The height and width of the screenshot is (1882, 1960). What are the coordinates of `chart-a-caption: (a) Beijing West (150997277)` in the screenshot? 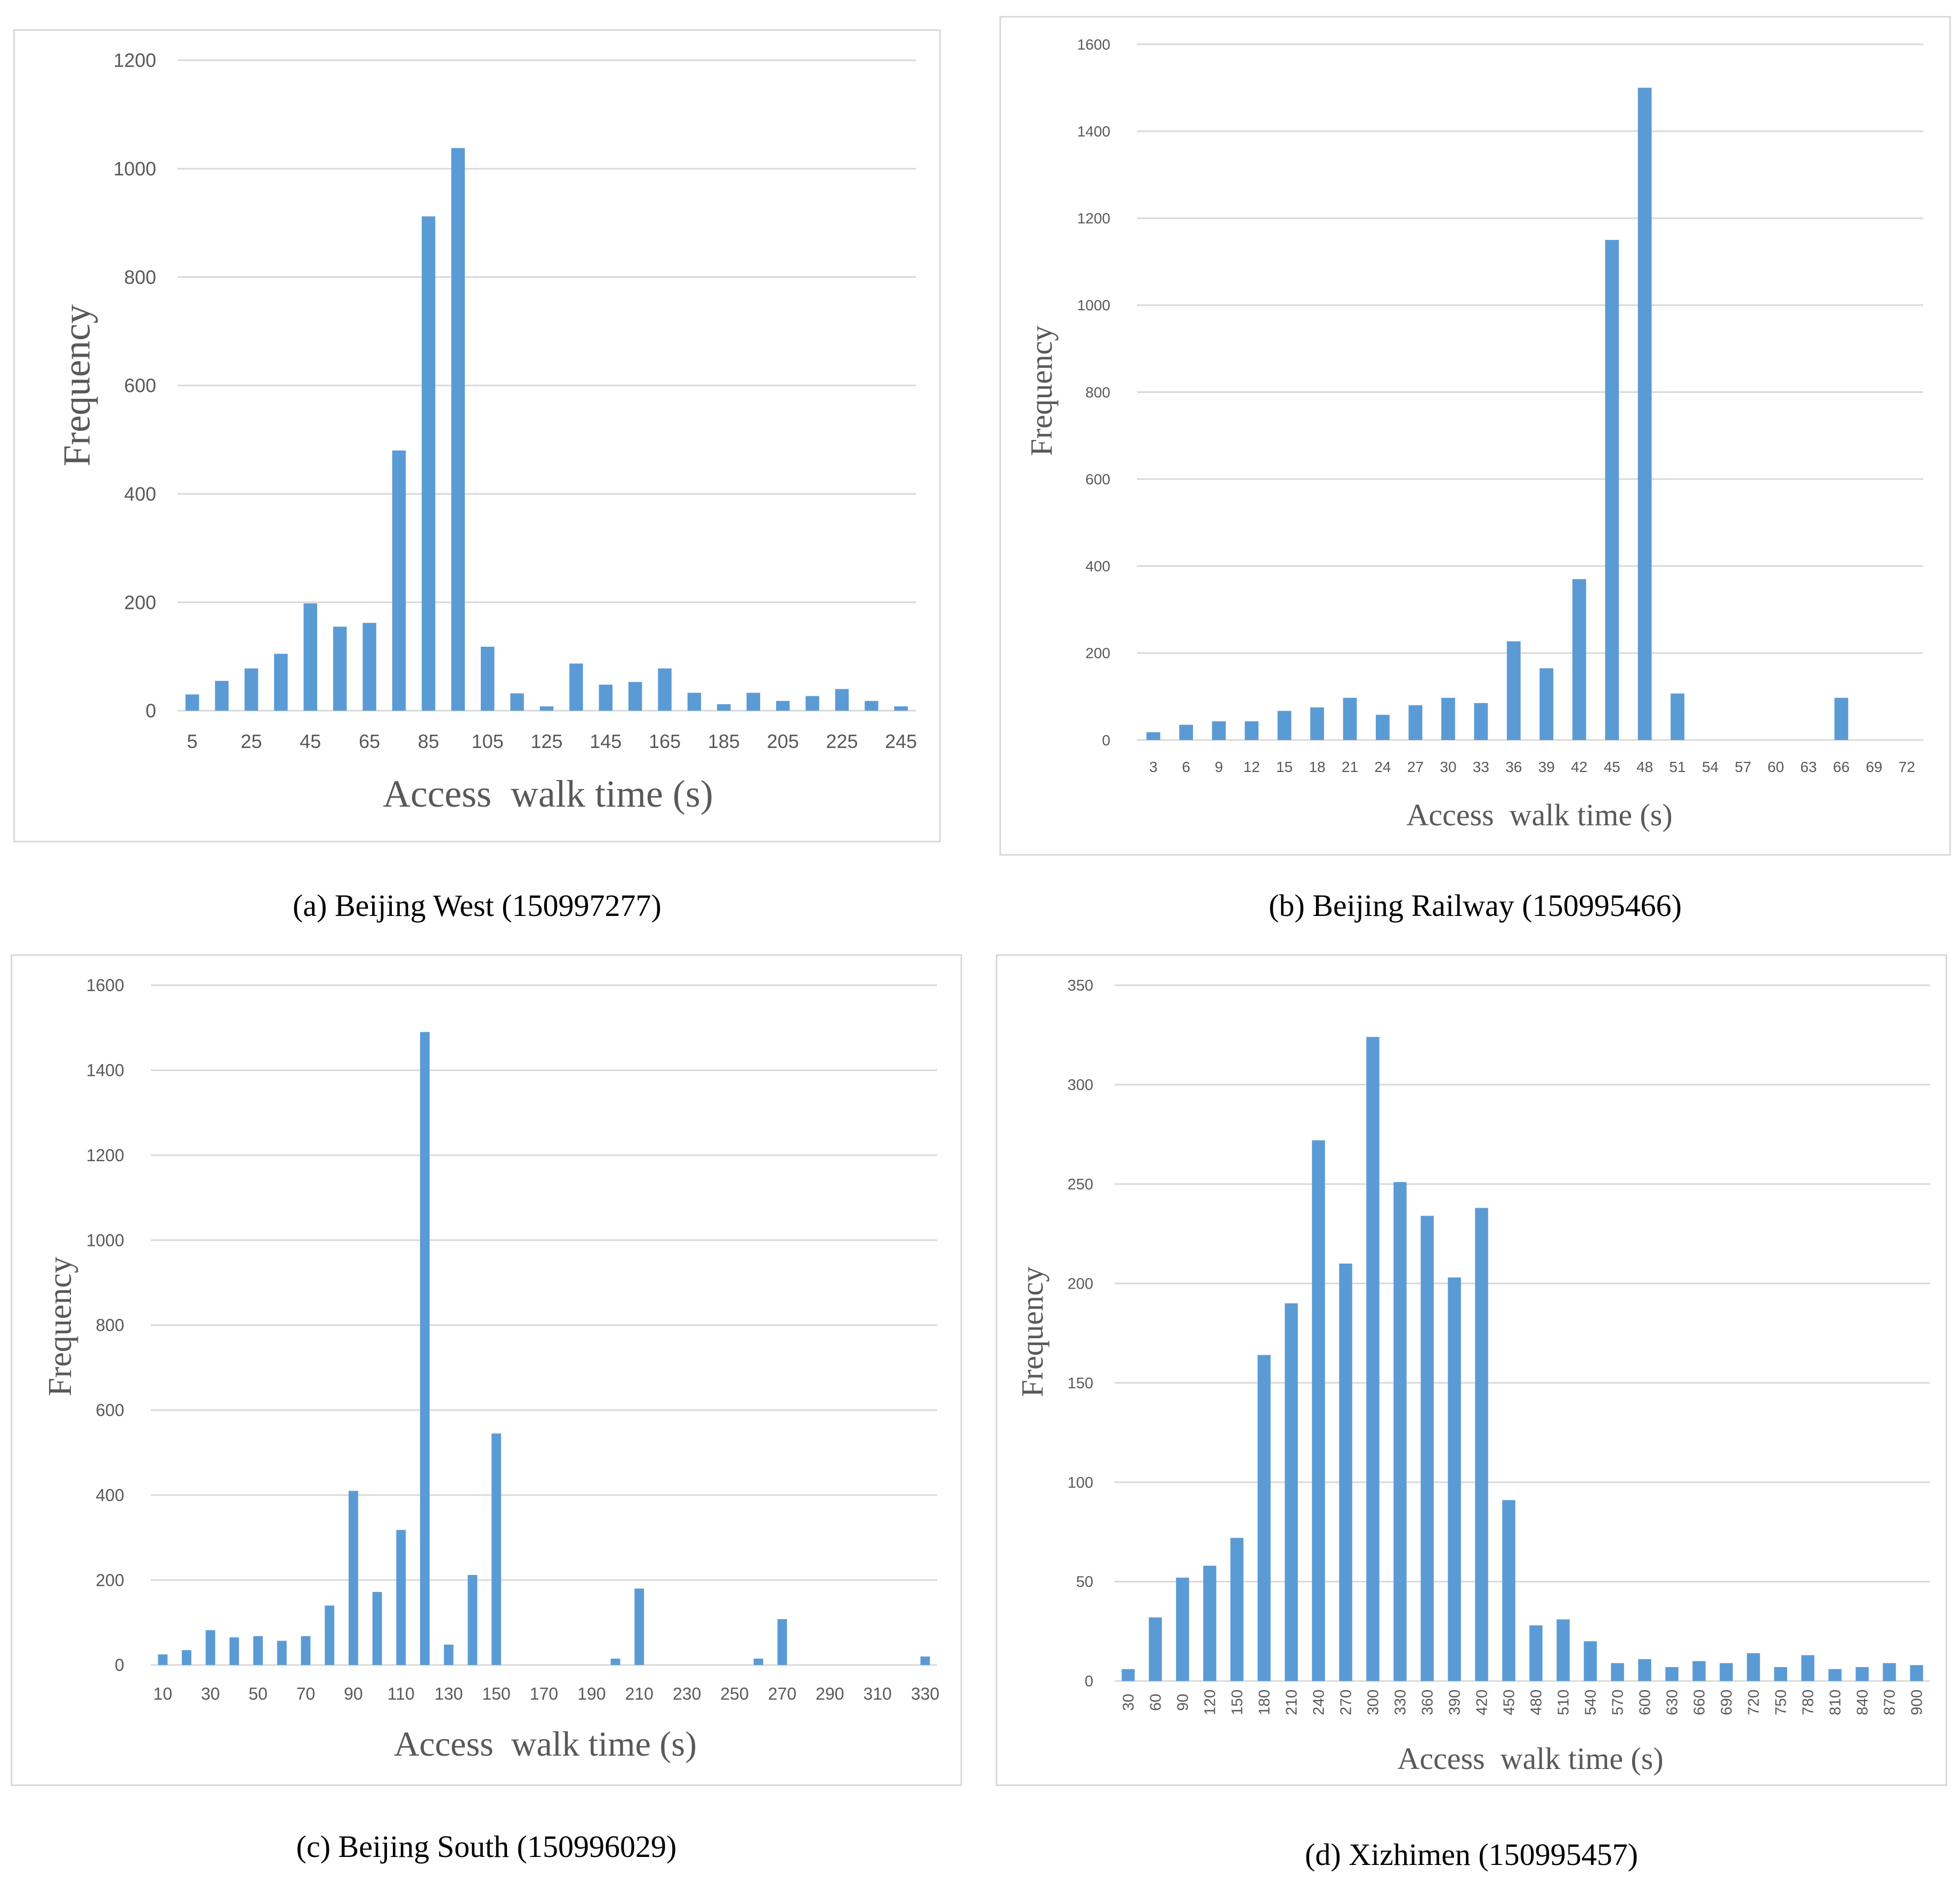 It's located at (477, 905).